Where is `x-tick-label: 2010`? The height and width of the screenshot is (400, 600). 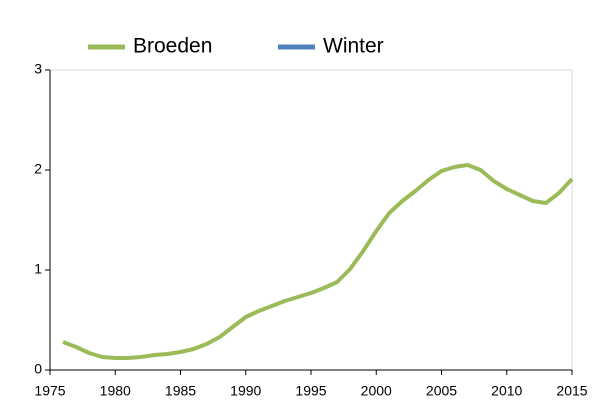 x-tick-label: 2010 is located at coordinates (506, 391).